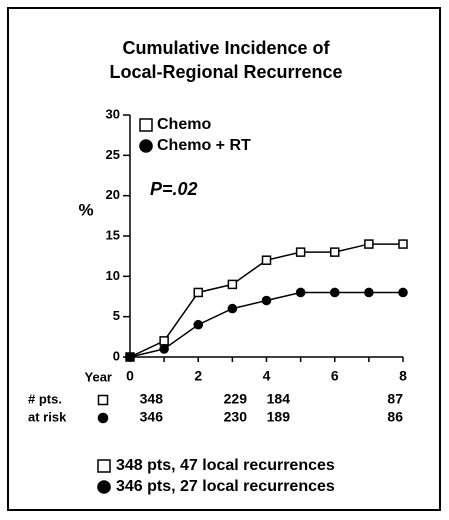 Image resolution: width=449 pixels, height=520 pixels. I want to click on x-tick-label: 8, so click(403, 376).